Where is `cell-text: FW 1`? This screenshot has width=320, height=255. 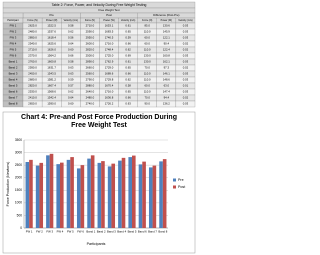 cell-text: FW 1 is located at coordinates (13, 26).